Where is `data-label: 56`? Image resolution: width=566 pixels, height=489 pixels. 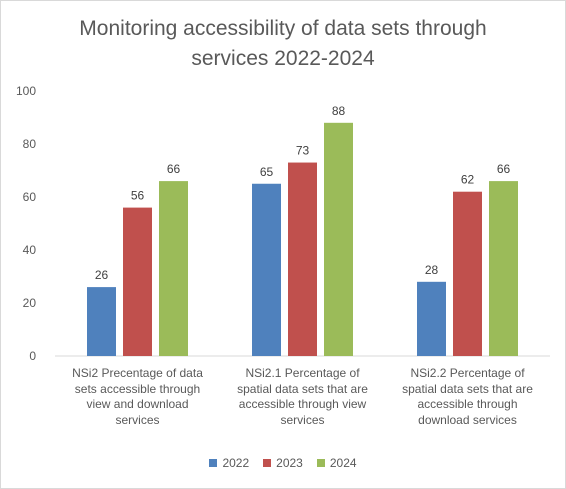
data-label: 56 is located at coordinates (138, 196).